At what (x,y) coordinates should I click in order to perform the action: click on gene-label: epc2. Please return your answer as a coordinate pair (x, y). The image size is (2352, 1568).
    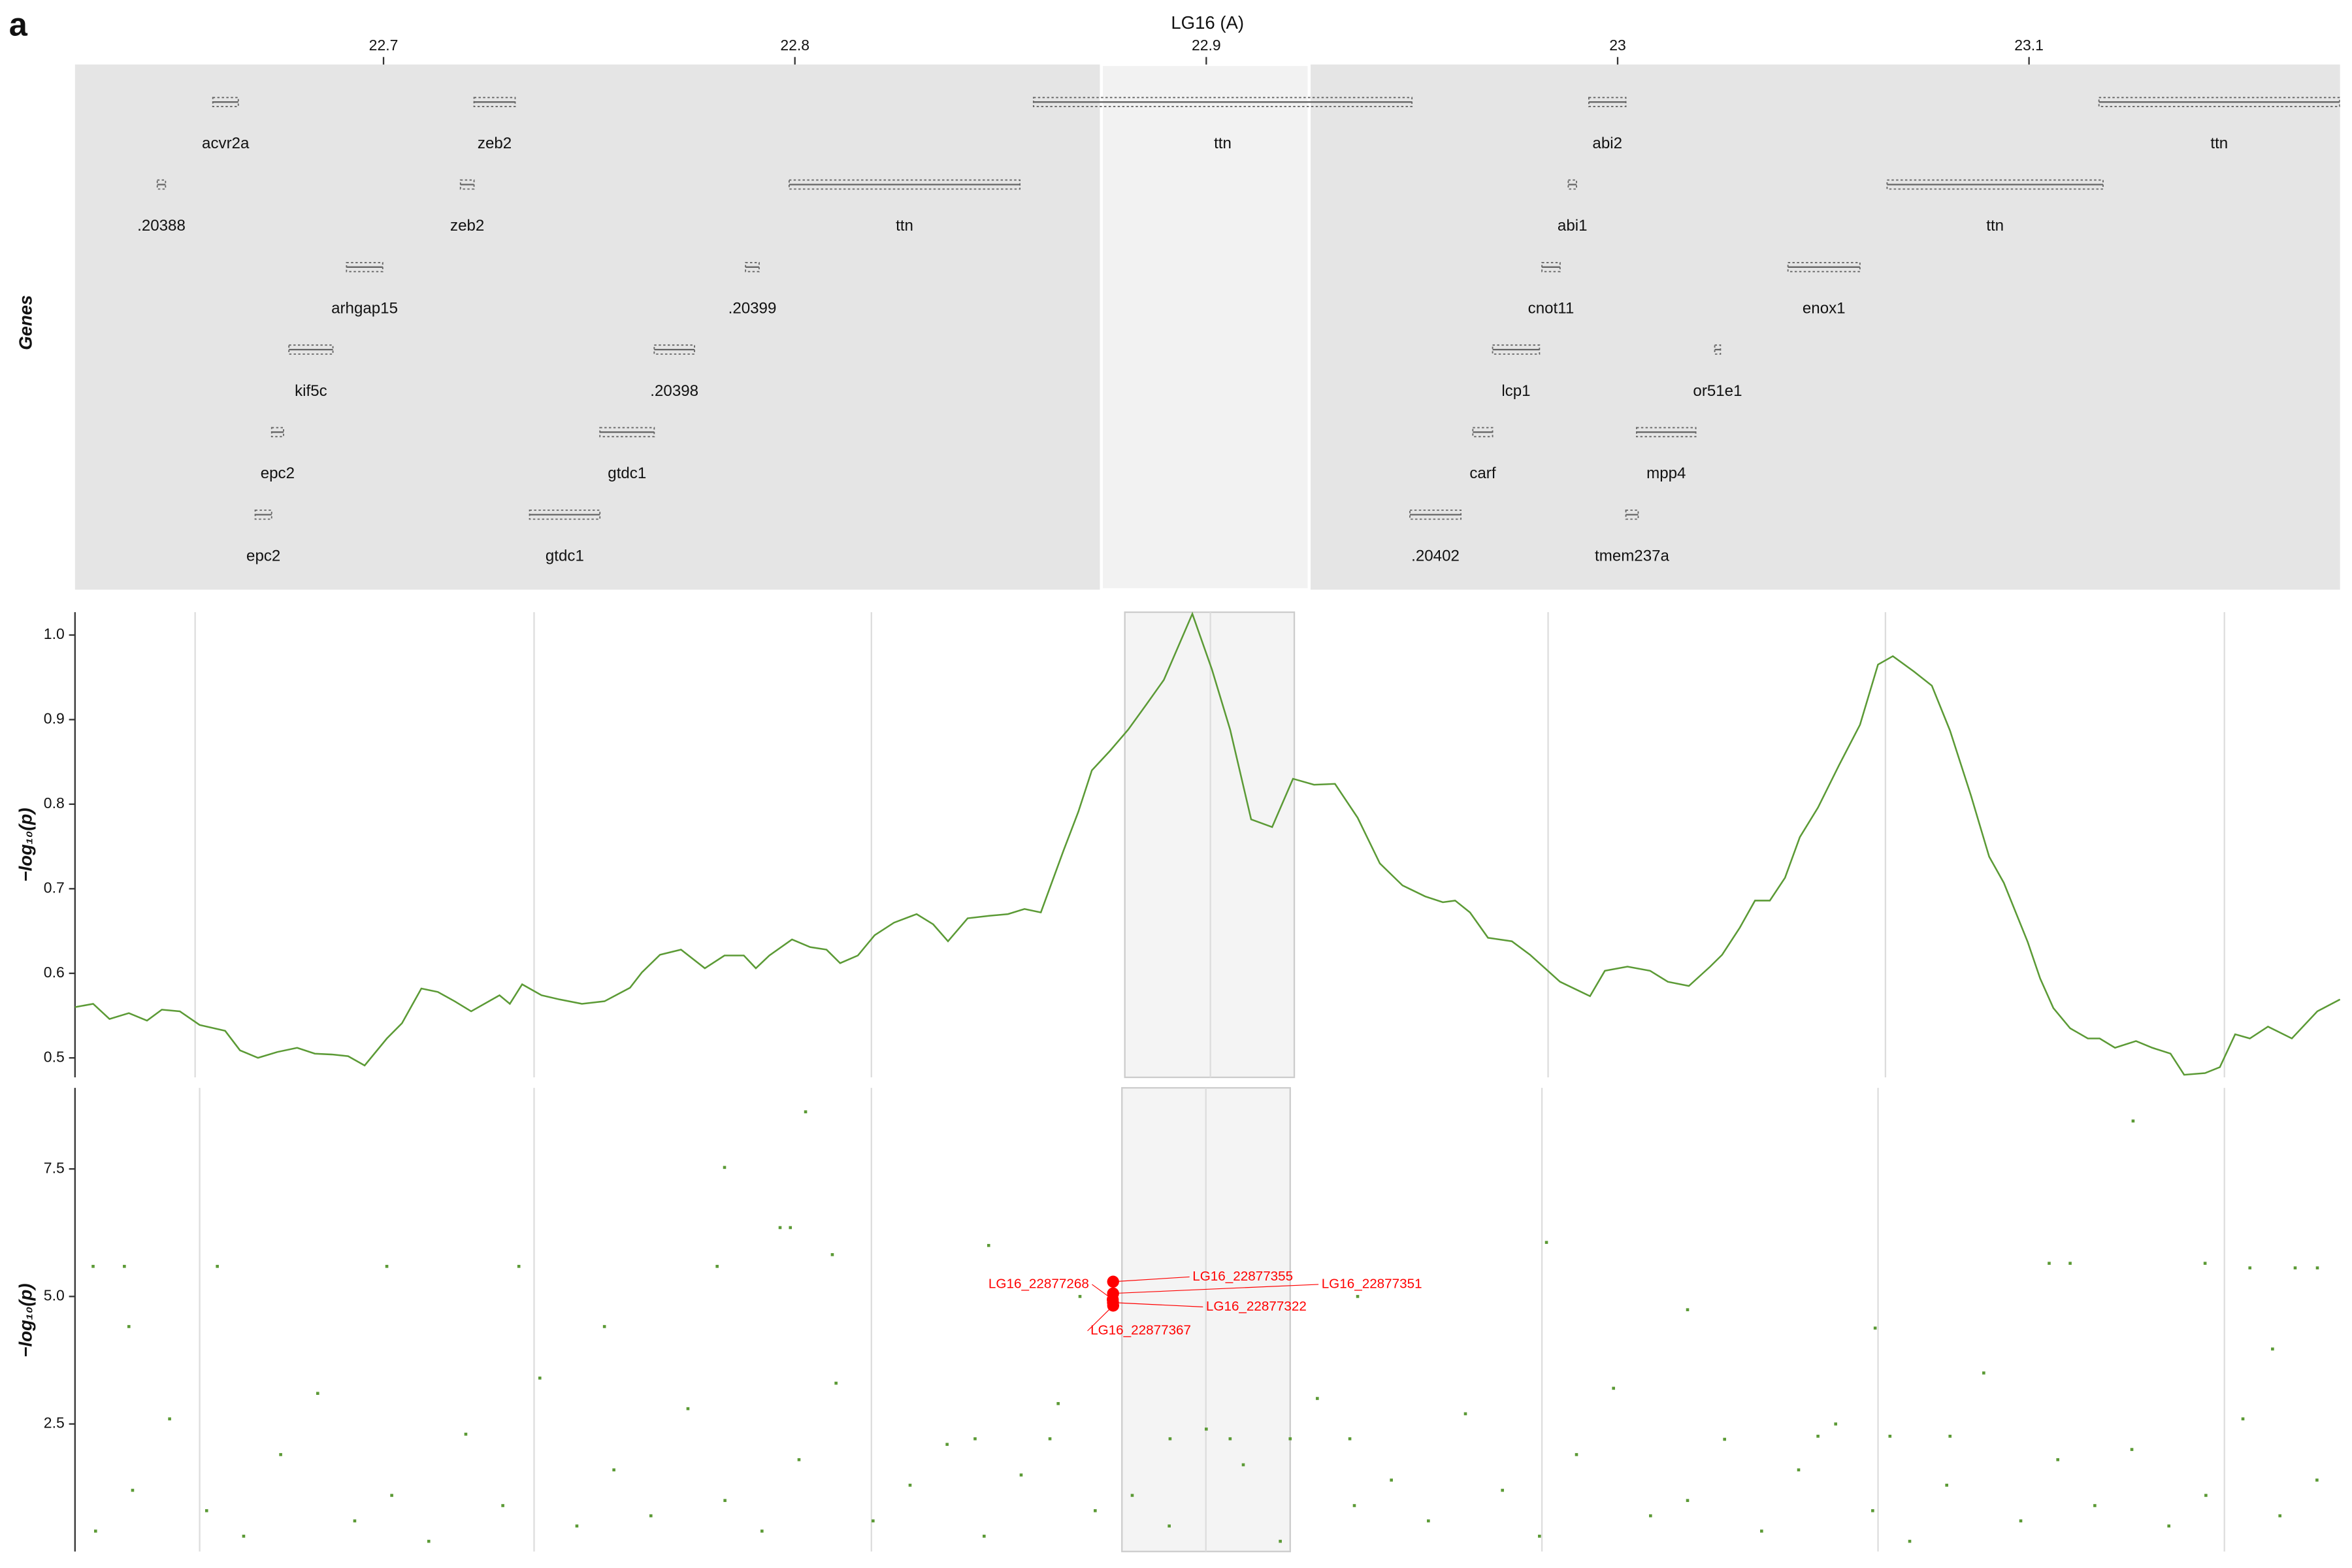
    Looking at the image, I should click on (278, 473).